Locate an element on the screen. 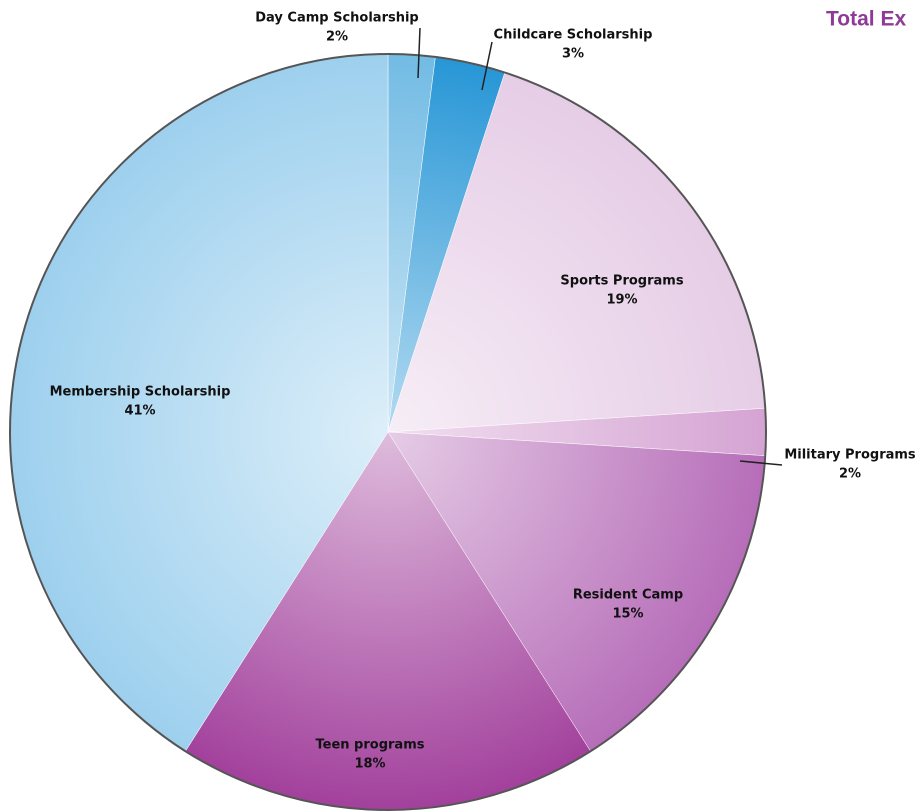 This screenshot has height=812, width=924. slice-label: Membership Scholarship is located at coordinates (140, 392).